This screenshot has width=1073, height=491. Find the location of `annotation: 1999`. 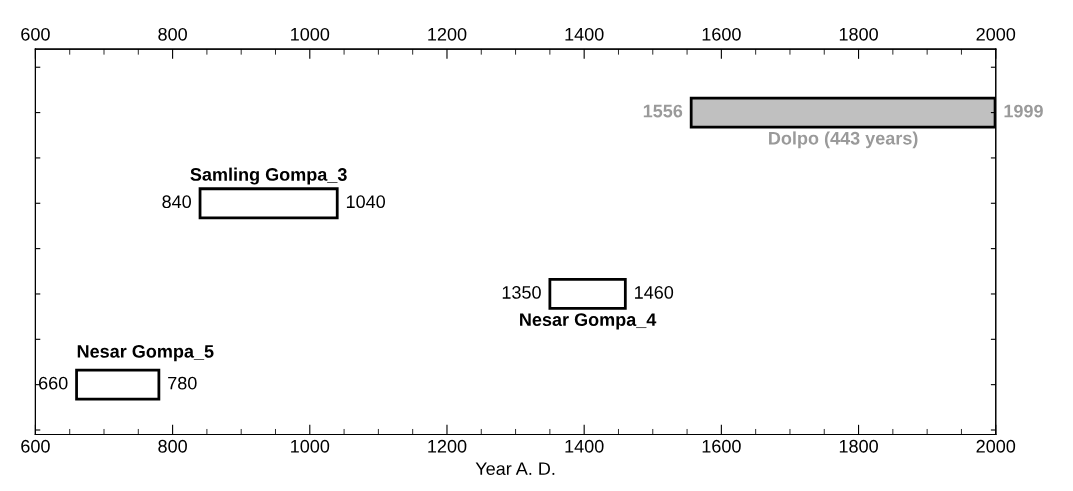

annotation: 1999 is located at coordinates (1023, 111).